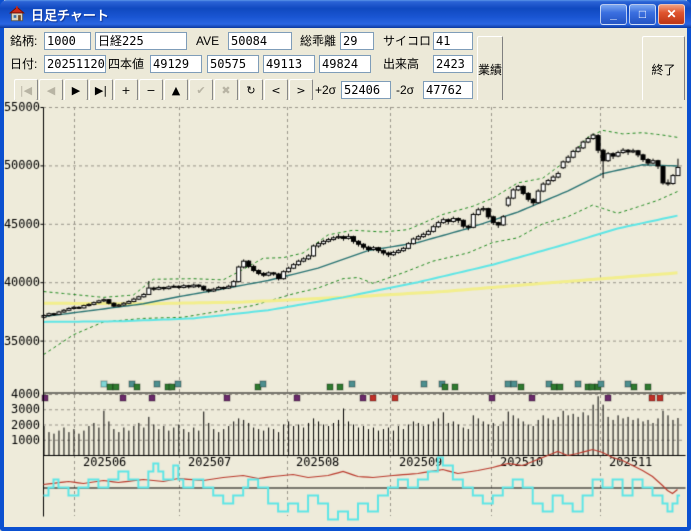  What do you see at coordinates (642, 14) in the screenshot?
I see `maximize-button: □` at bounding box center [642, 14].